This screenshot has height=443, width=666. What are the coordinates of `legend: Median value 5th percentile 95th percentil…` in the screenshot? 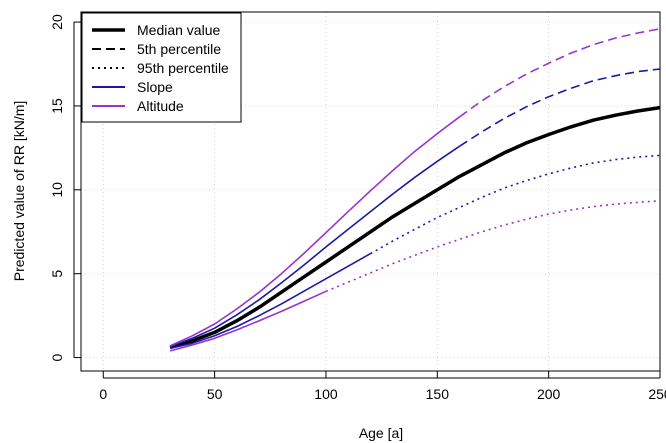 It's located at (161, 67).